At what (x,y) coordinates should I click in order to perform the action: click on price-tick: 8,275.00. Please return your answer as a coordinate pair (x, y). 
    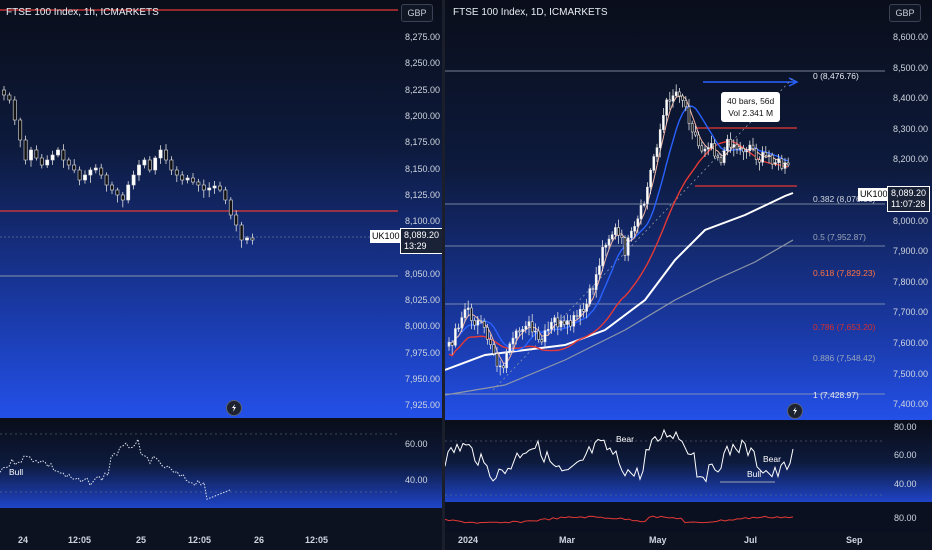
    Looking at the image, I should click on (423, 37).